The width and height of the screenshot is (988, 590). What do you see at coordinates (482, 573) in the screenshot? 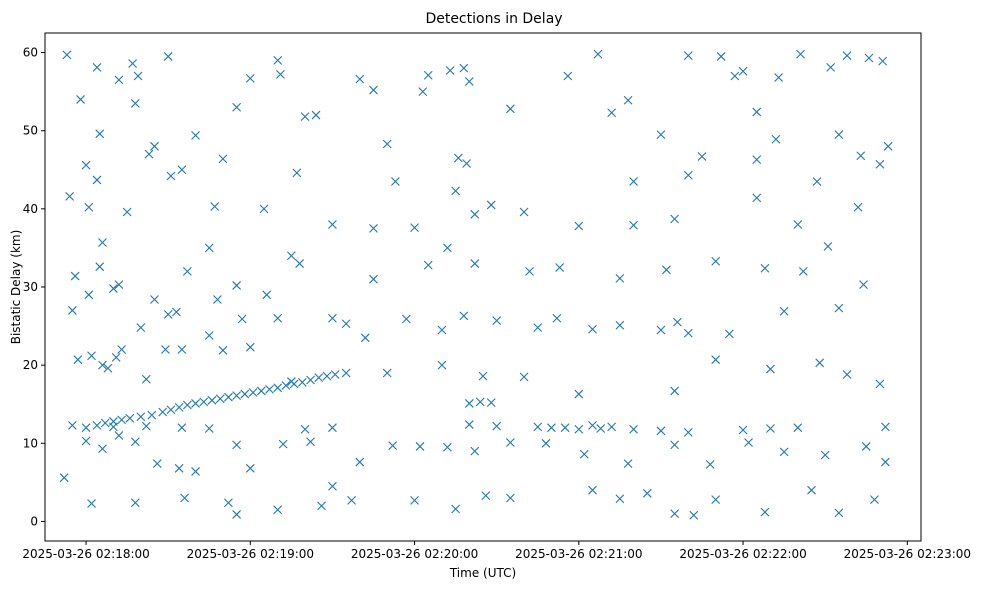
I see `x-axis-label: Time (UTC)` at bounding box center [482, 573].